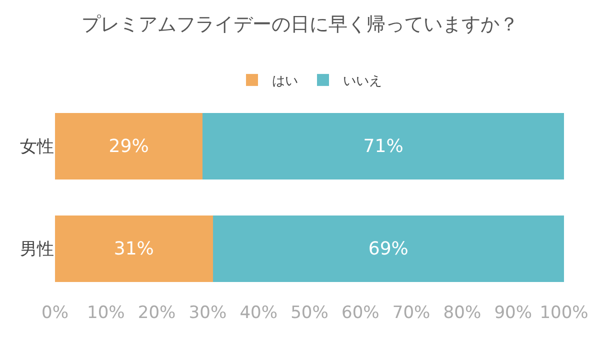 The width and height of the screenshot is (600, 340). Describe the element at coordinates (106, 313) in the screenshot. I see `x-tick-label: 10%` at that location.